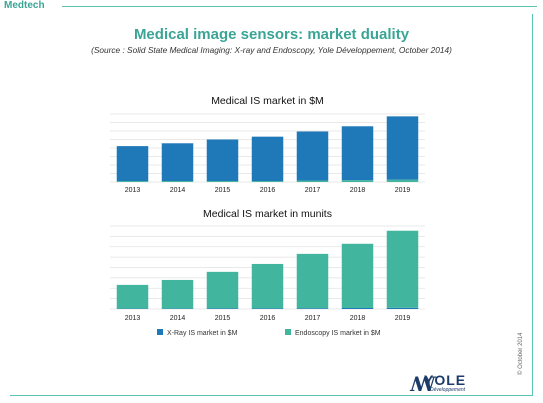 The height and width of the screenshot is (403, 543). I want to click on section-label: Medtech, so click(24, 5).